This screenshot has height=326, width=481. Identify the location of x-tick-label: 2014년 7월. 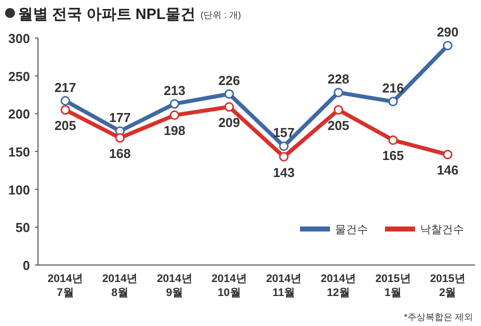
(66, 286).